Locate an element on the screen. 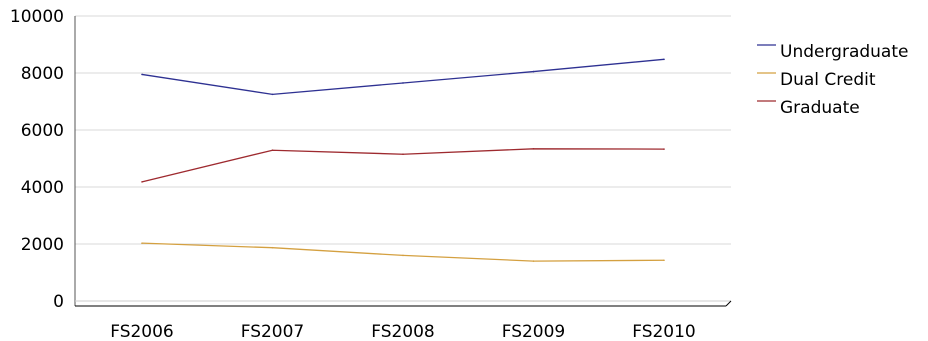 The width and height of the screenshot is (928, 341). data-point-undergraduate-FS2007 is located at coordinates (272, 94).